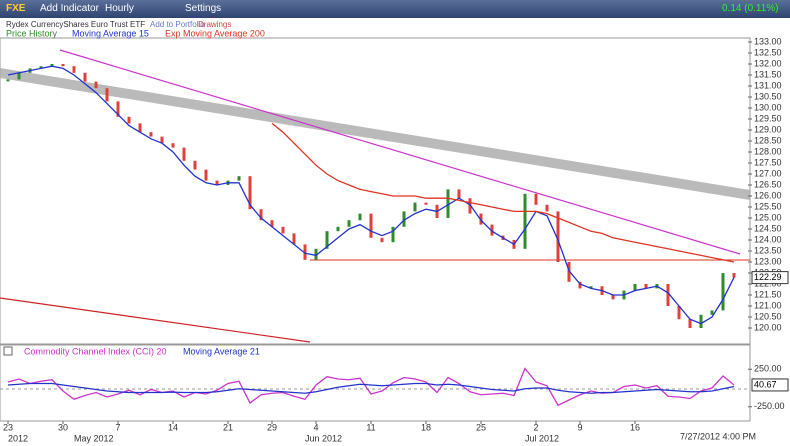 The width and height of the screenshot is (790, 446). Describe the element at coordinates (768, 250) in the screenshot. I see `y-tick-label: 123.50` at that location.